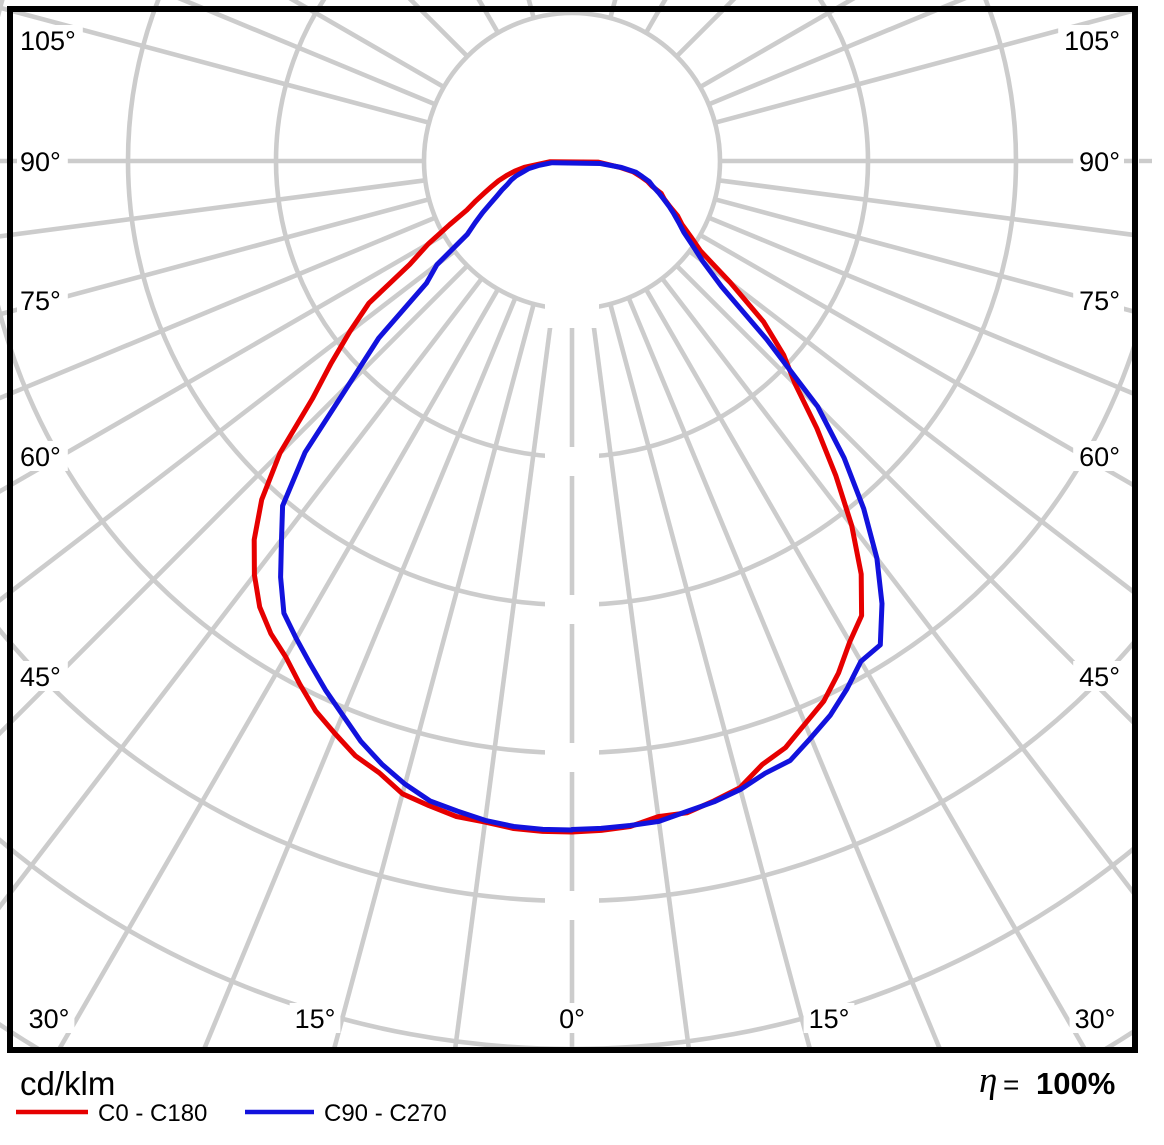  I want to click on svg-text: C0 - C180, so click(152, 1113).